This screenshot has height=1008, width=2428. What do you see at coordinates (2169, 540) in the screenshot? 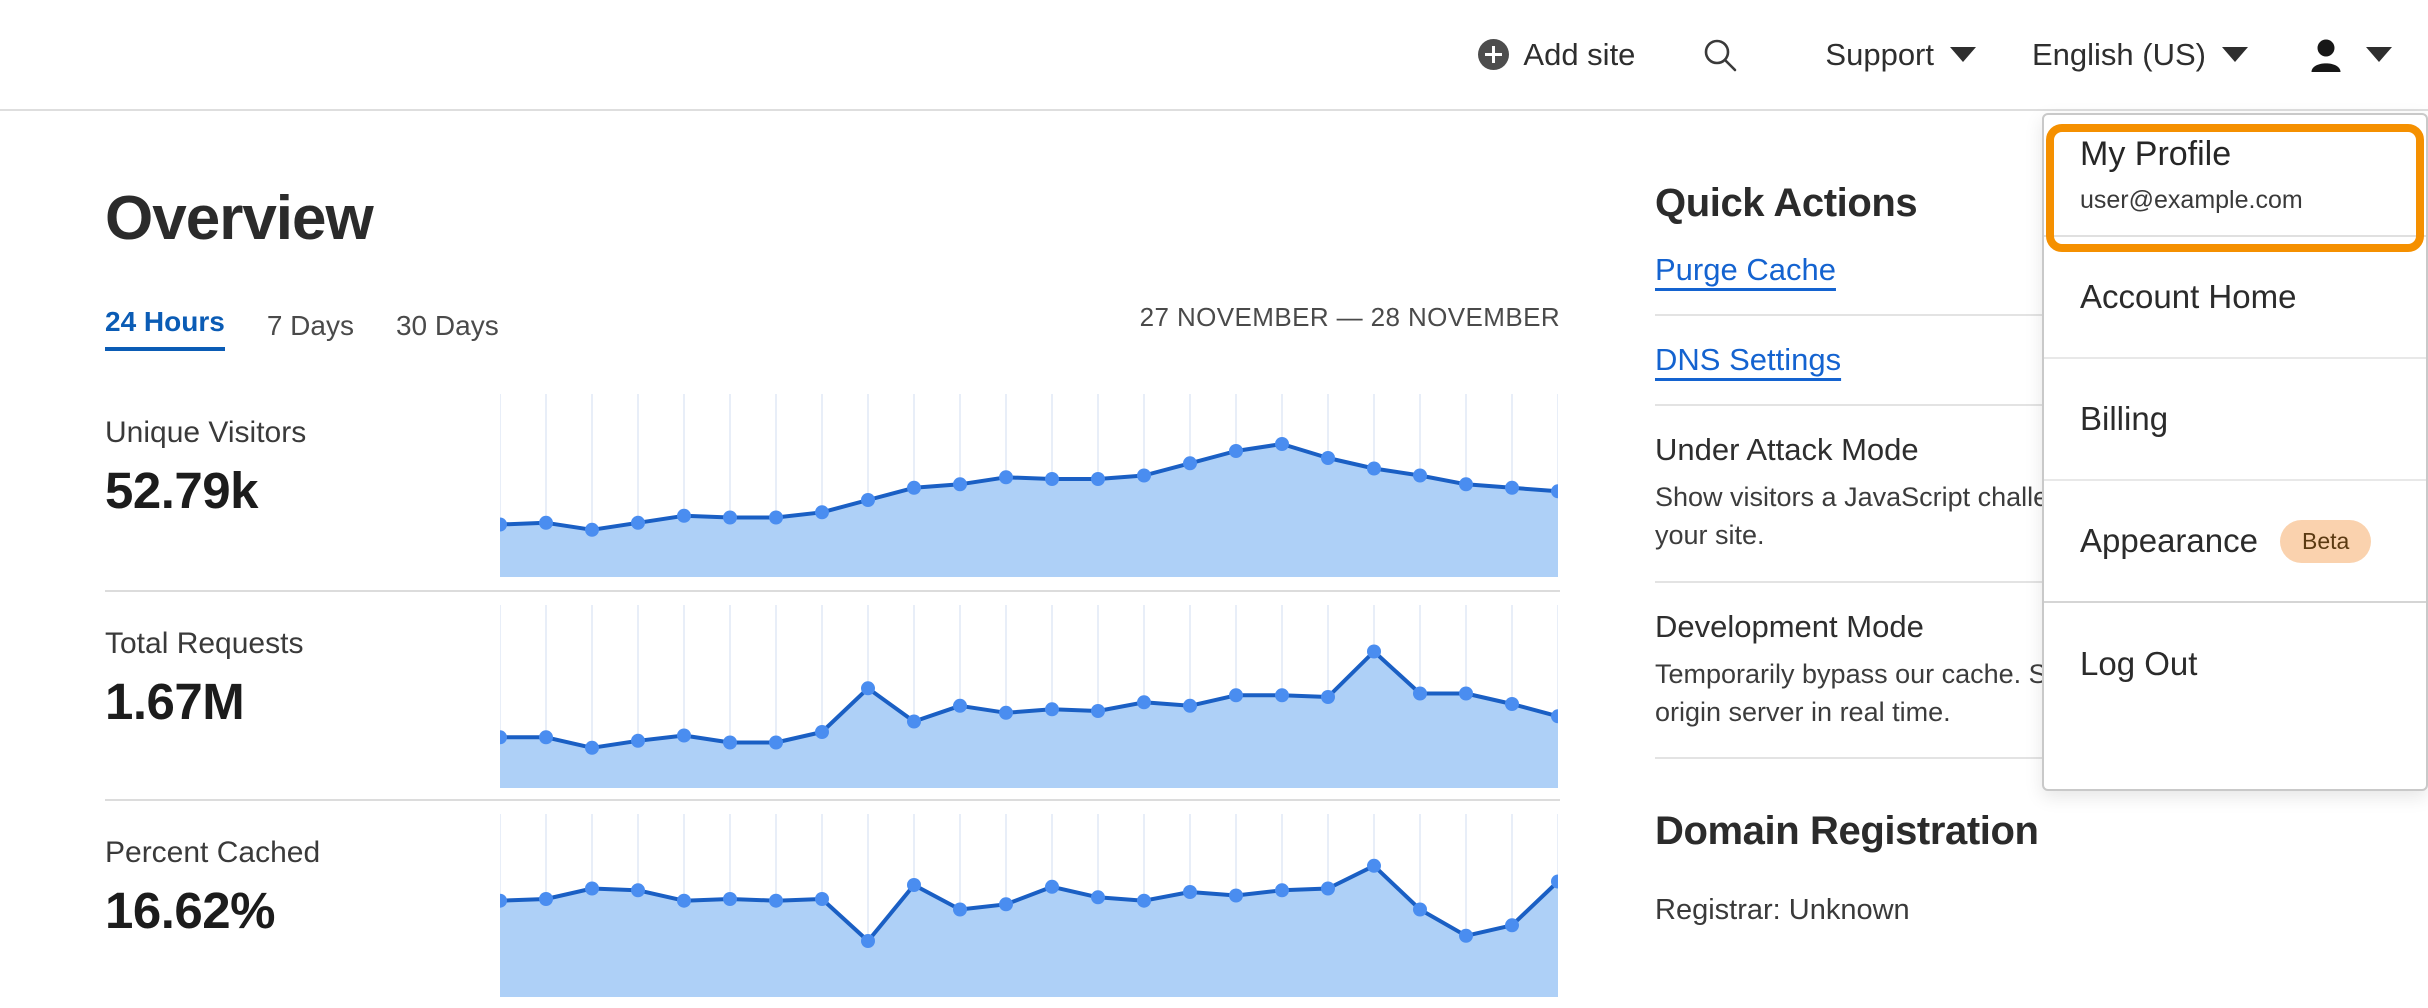
I see `appearance-label: Appearance` at bounding box center [2169, 540].